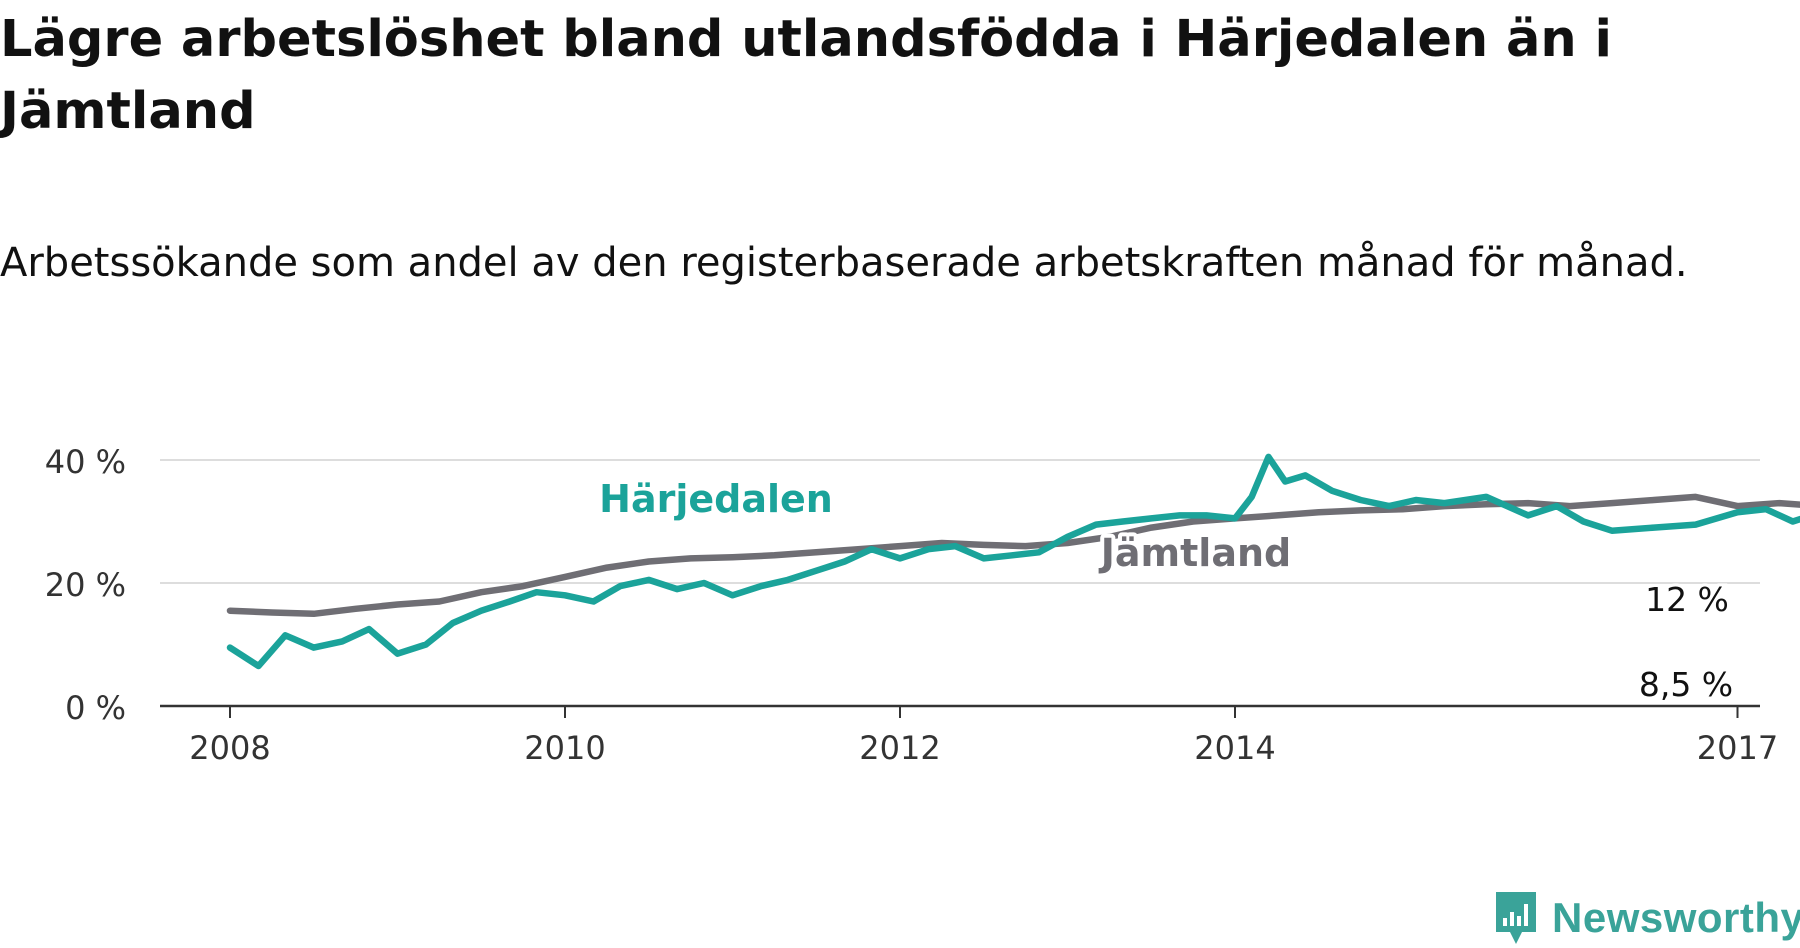 Image resolution: width=1800 pixels, height=948 pixels. What do you see at coordinates (1687, 599) in the screenshot?
I see `end-value-label: 12 %` at bounding box center [1687, 599].